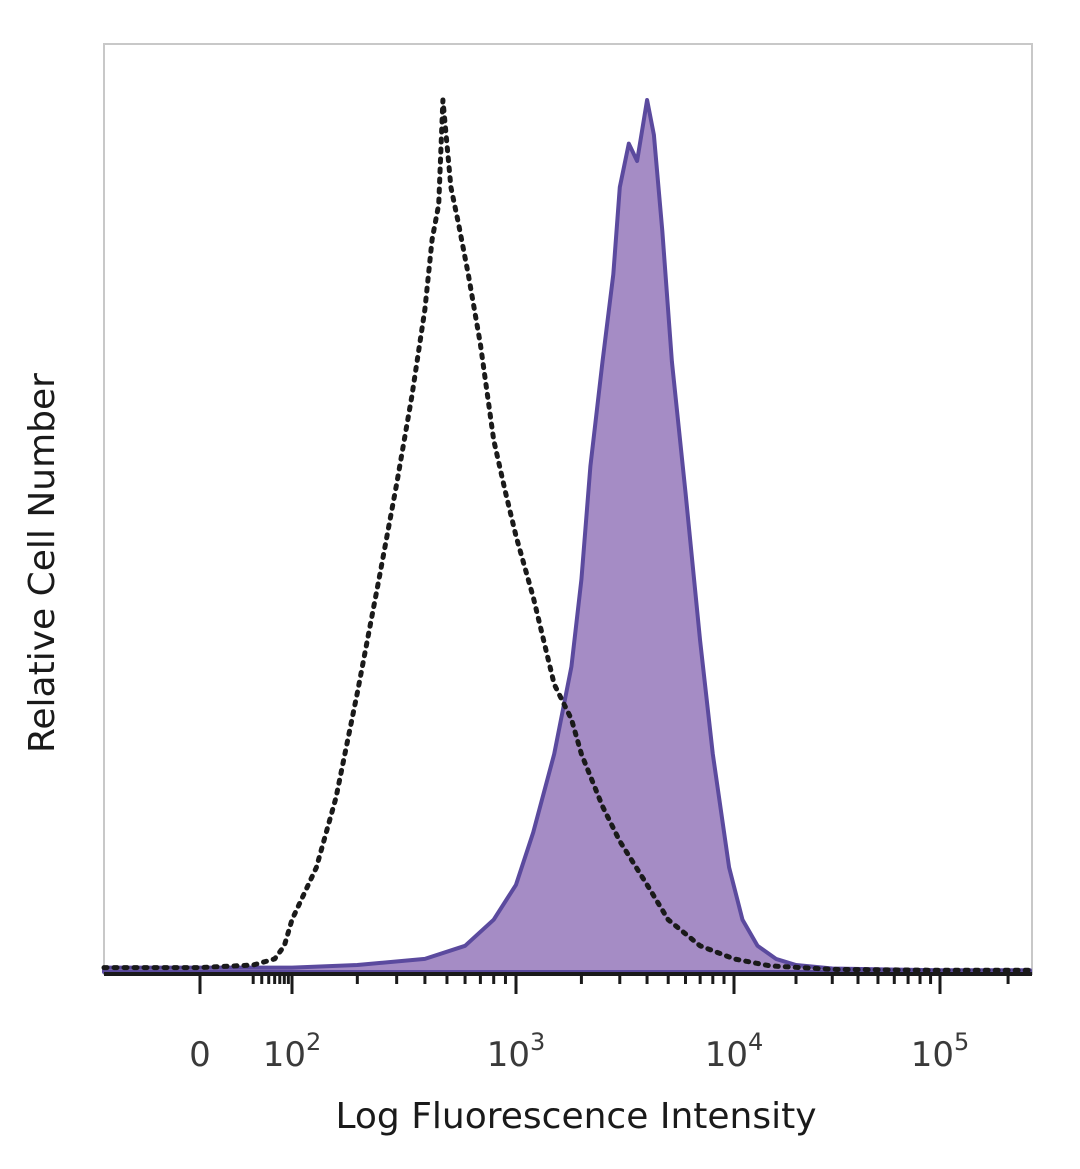 The width and height of the screenshot is (1080, 1169). What do you see at coordinates (734, 1051) in the screenshot?
I see `x-tick-label: 10⁴` at bounding box center [734, 1051].